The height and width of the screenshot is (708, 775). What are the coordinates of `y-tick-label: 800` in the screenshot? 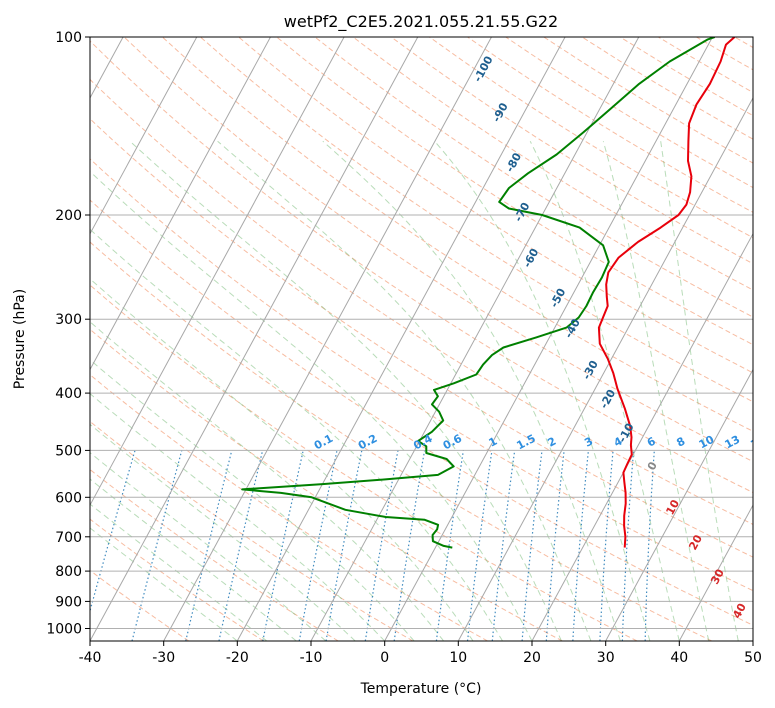 It's located at (68, 572).